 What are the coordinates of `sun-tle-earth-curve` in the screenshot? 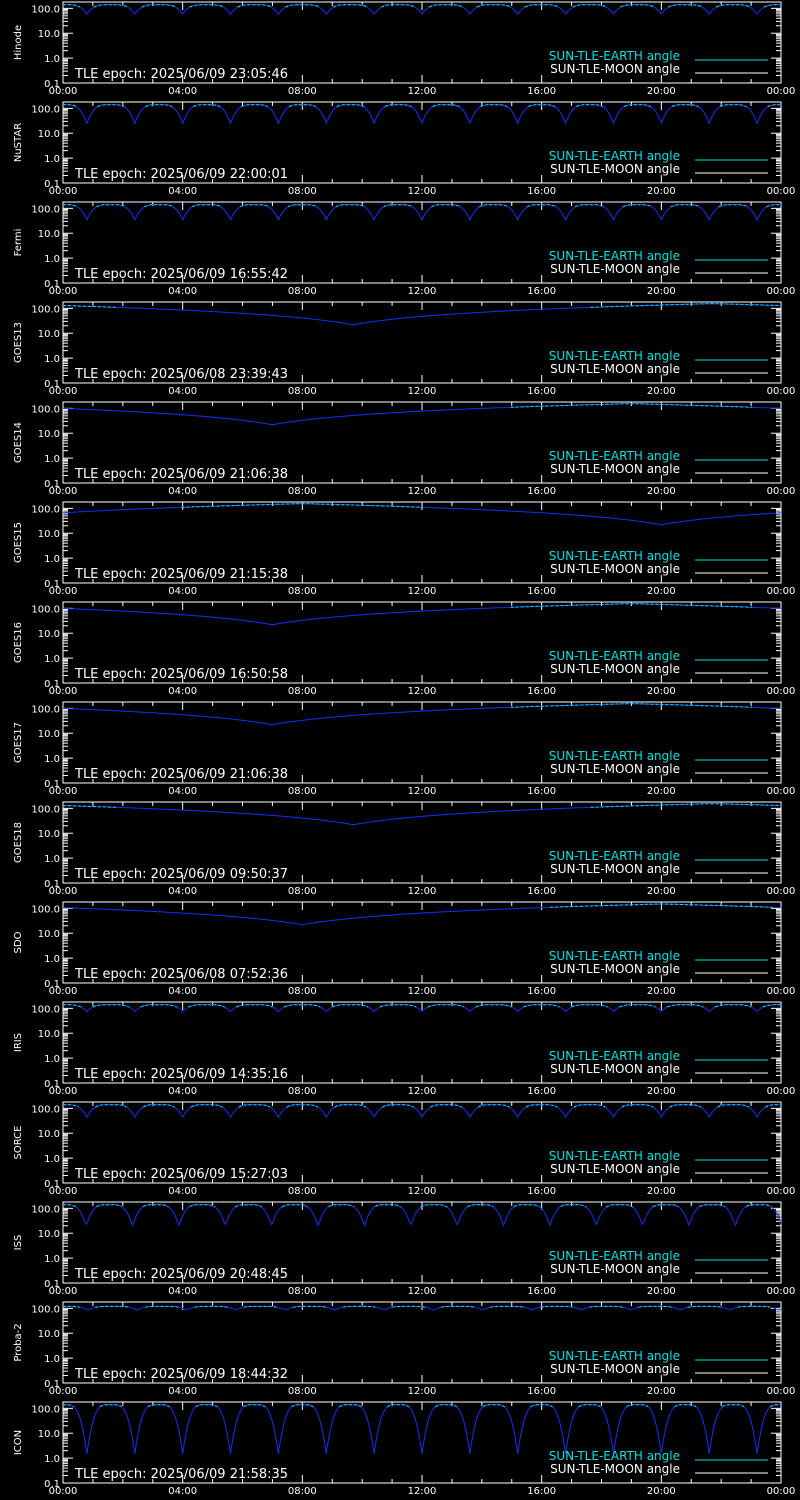 It's located at (422, 9).